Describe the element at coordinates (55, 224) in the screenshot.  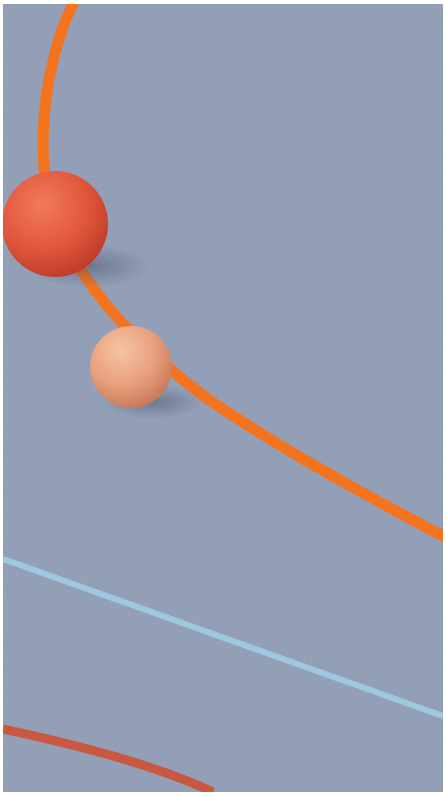
I see `large-red-ball` at that location.